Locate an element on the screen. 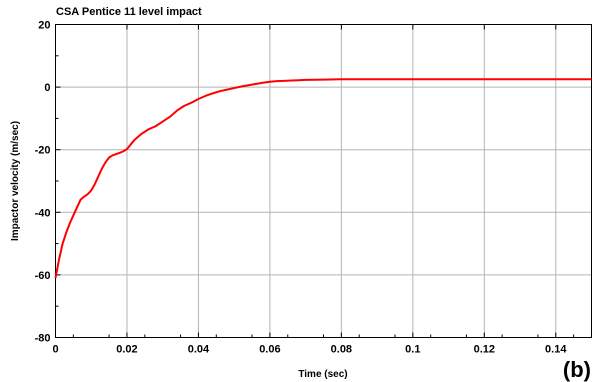  x-tick-label: 0.08 is located at coordinates (341, 350).